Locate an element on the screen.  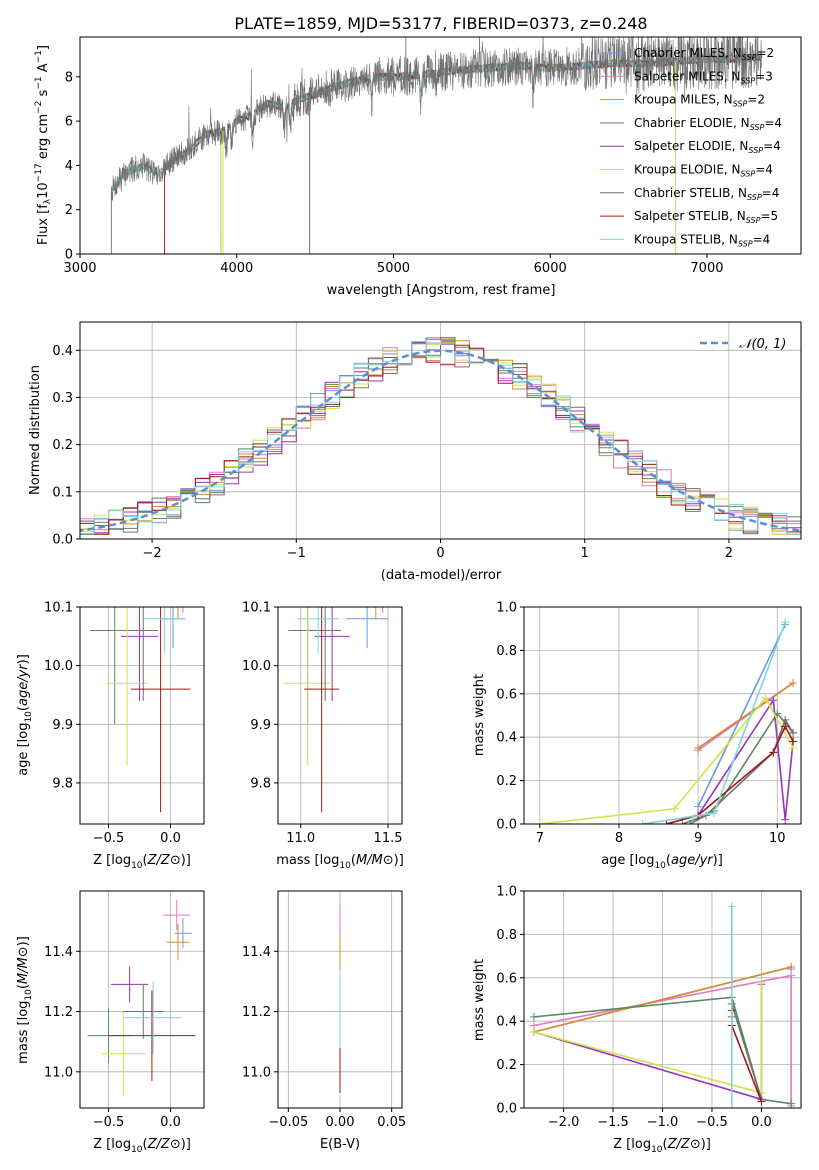
age-z-panel-frame is located at coordinates (142, 715).